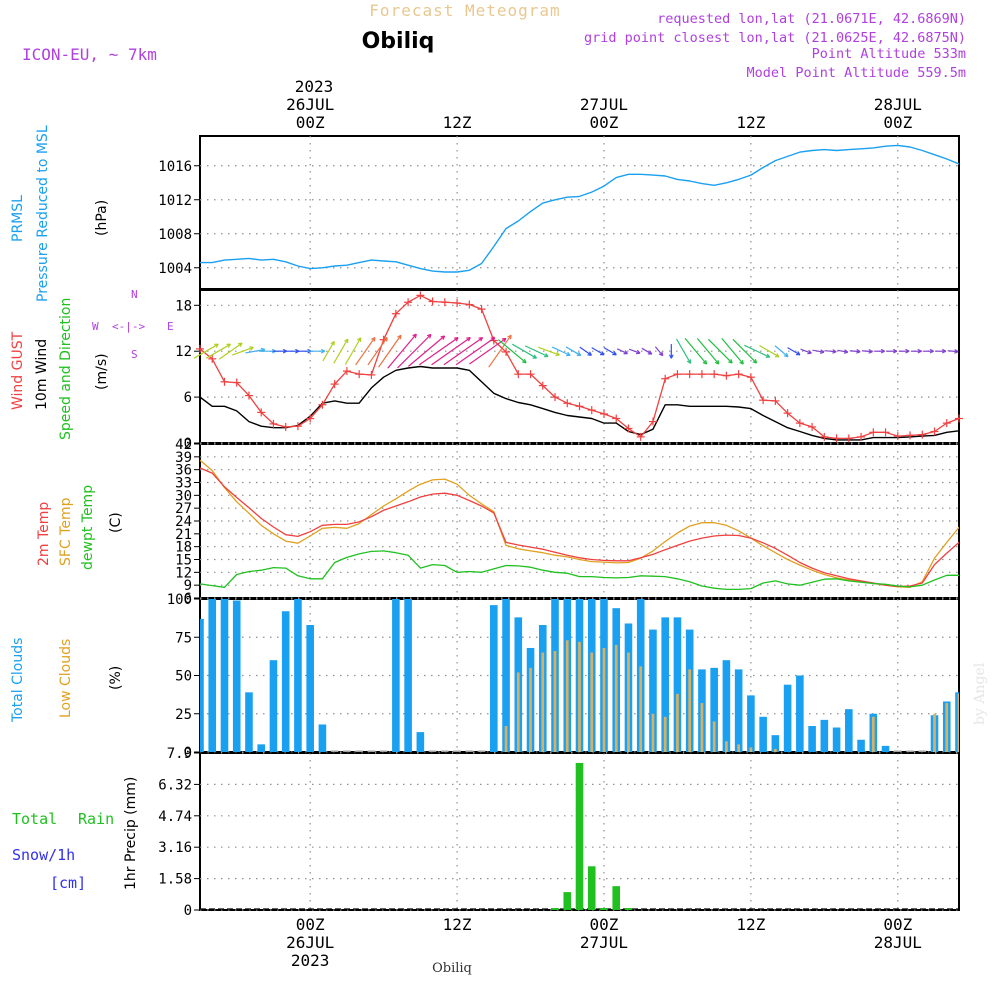 This screenshot has height=1000, width=1000. I want to click on cloud-zero-bar, so click(347, 751).